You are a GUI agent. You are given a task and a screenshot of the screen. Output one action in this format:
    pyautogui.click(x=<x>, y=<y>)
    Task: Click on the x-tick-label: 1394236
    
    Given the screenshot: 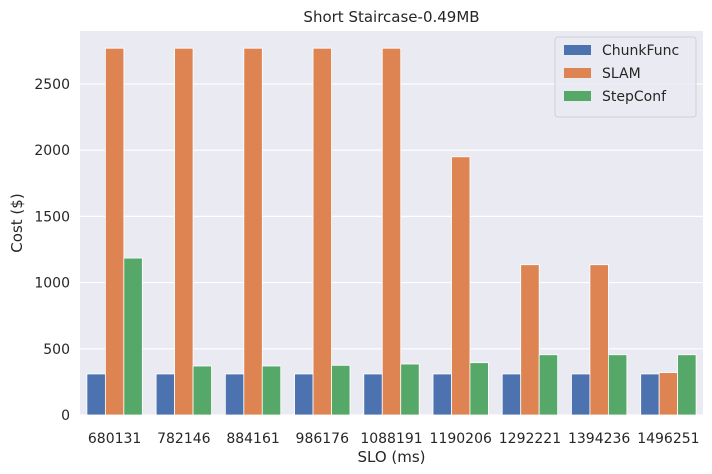 What is the action you would take?
    pyautogui.click(x=599, y=439)
    